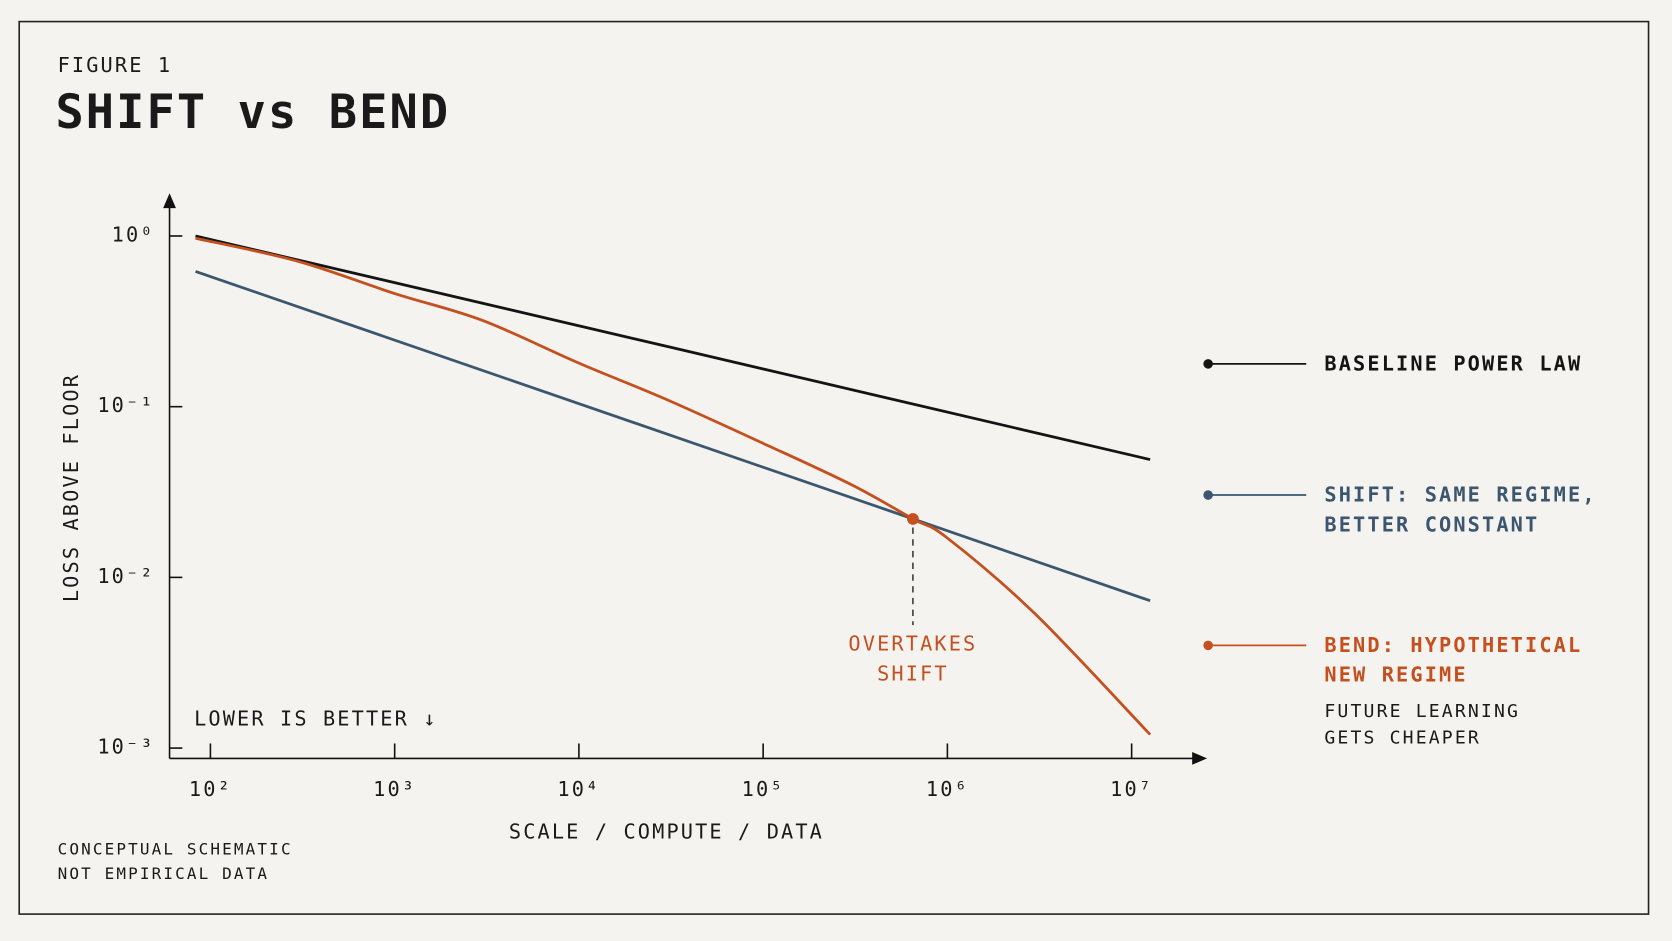  I want to click on y-axis-arrow, so click(169, 201).